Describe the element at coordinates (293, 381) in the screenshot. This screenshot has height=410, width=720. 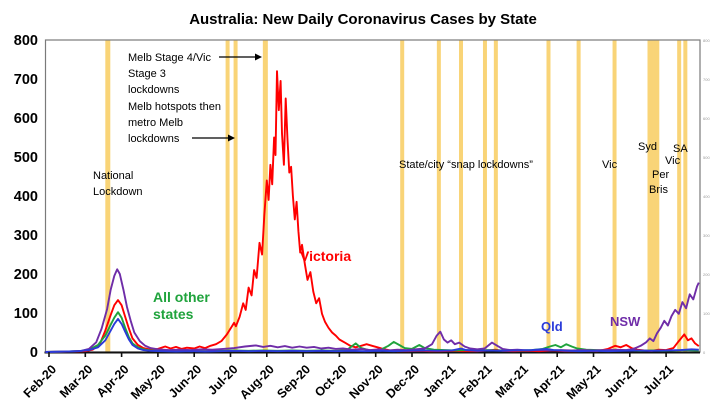
I see `x-axis-label: Sep-20` at that location.